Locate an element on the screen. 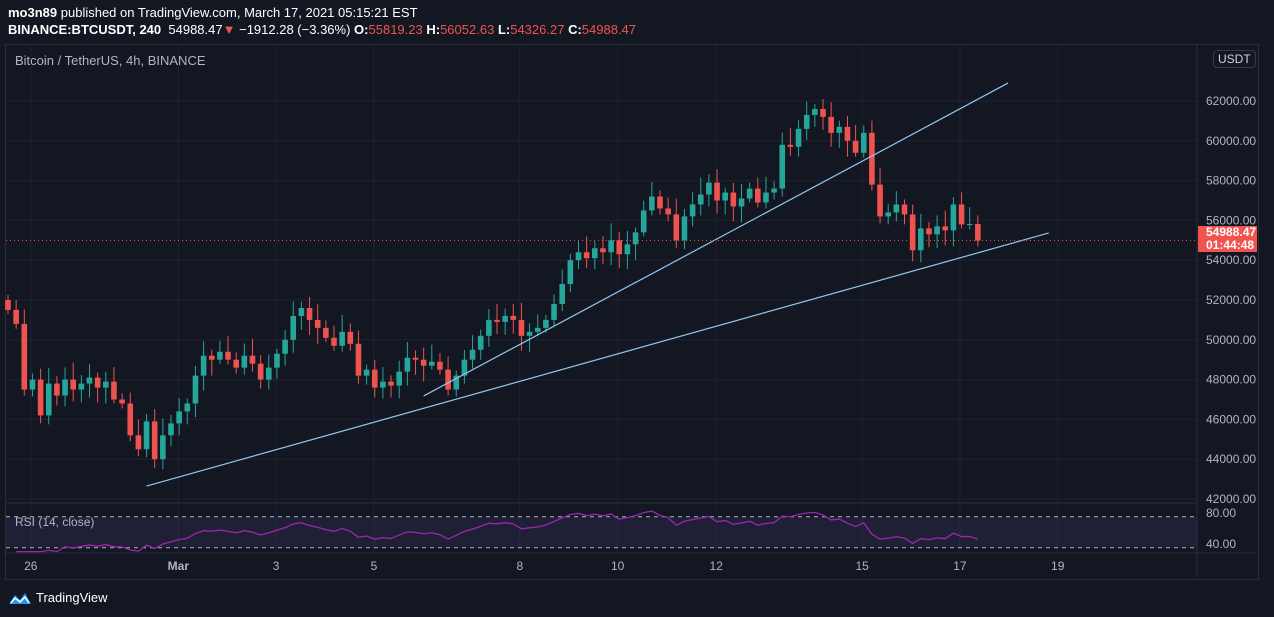 Image resolution: width=1274 pixels, height=617 pixels. x-tick-label: 19 is located at coordinates (1058, 566).